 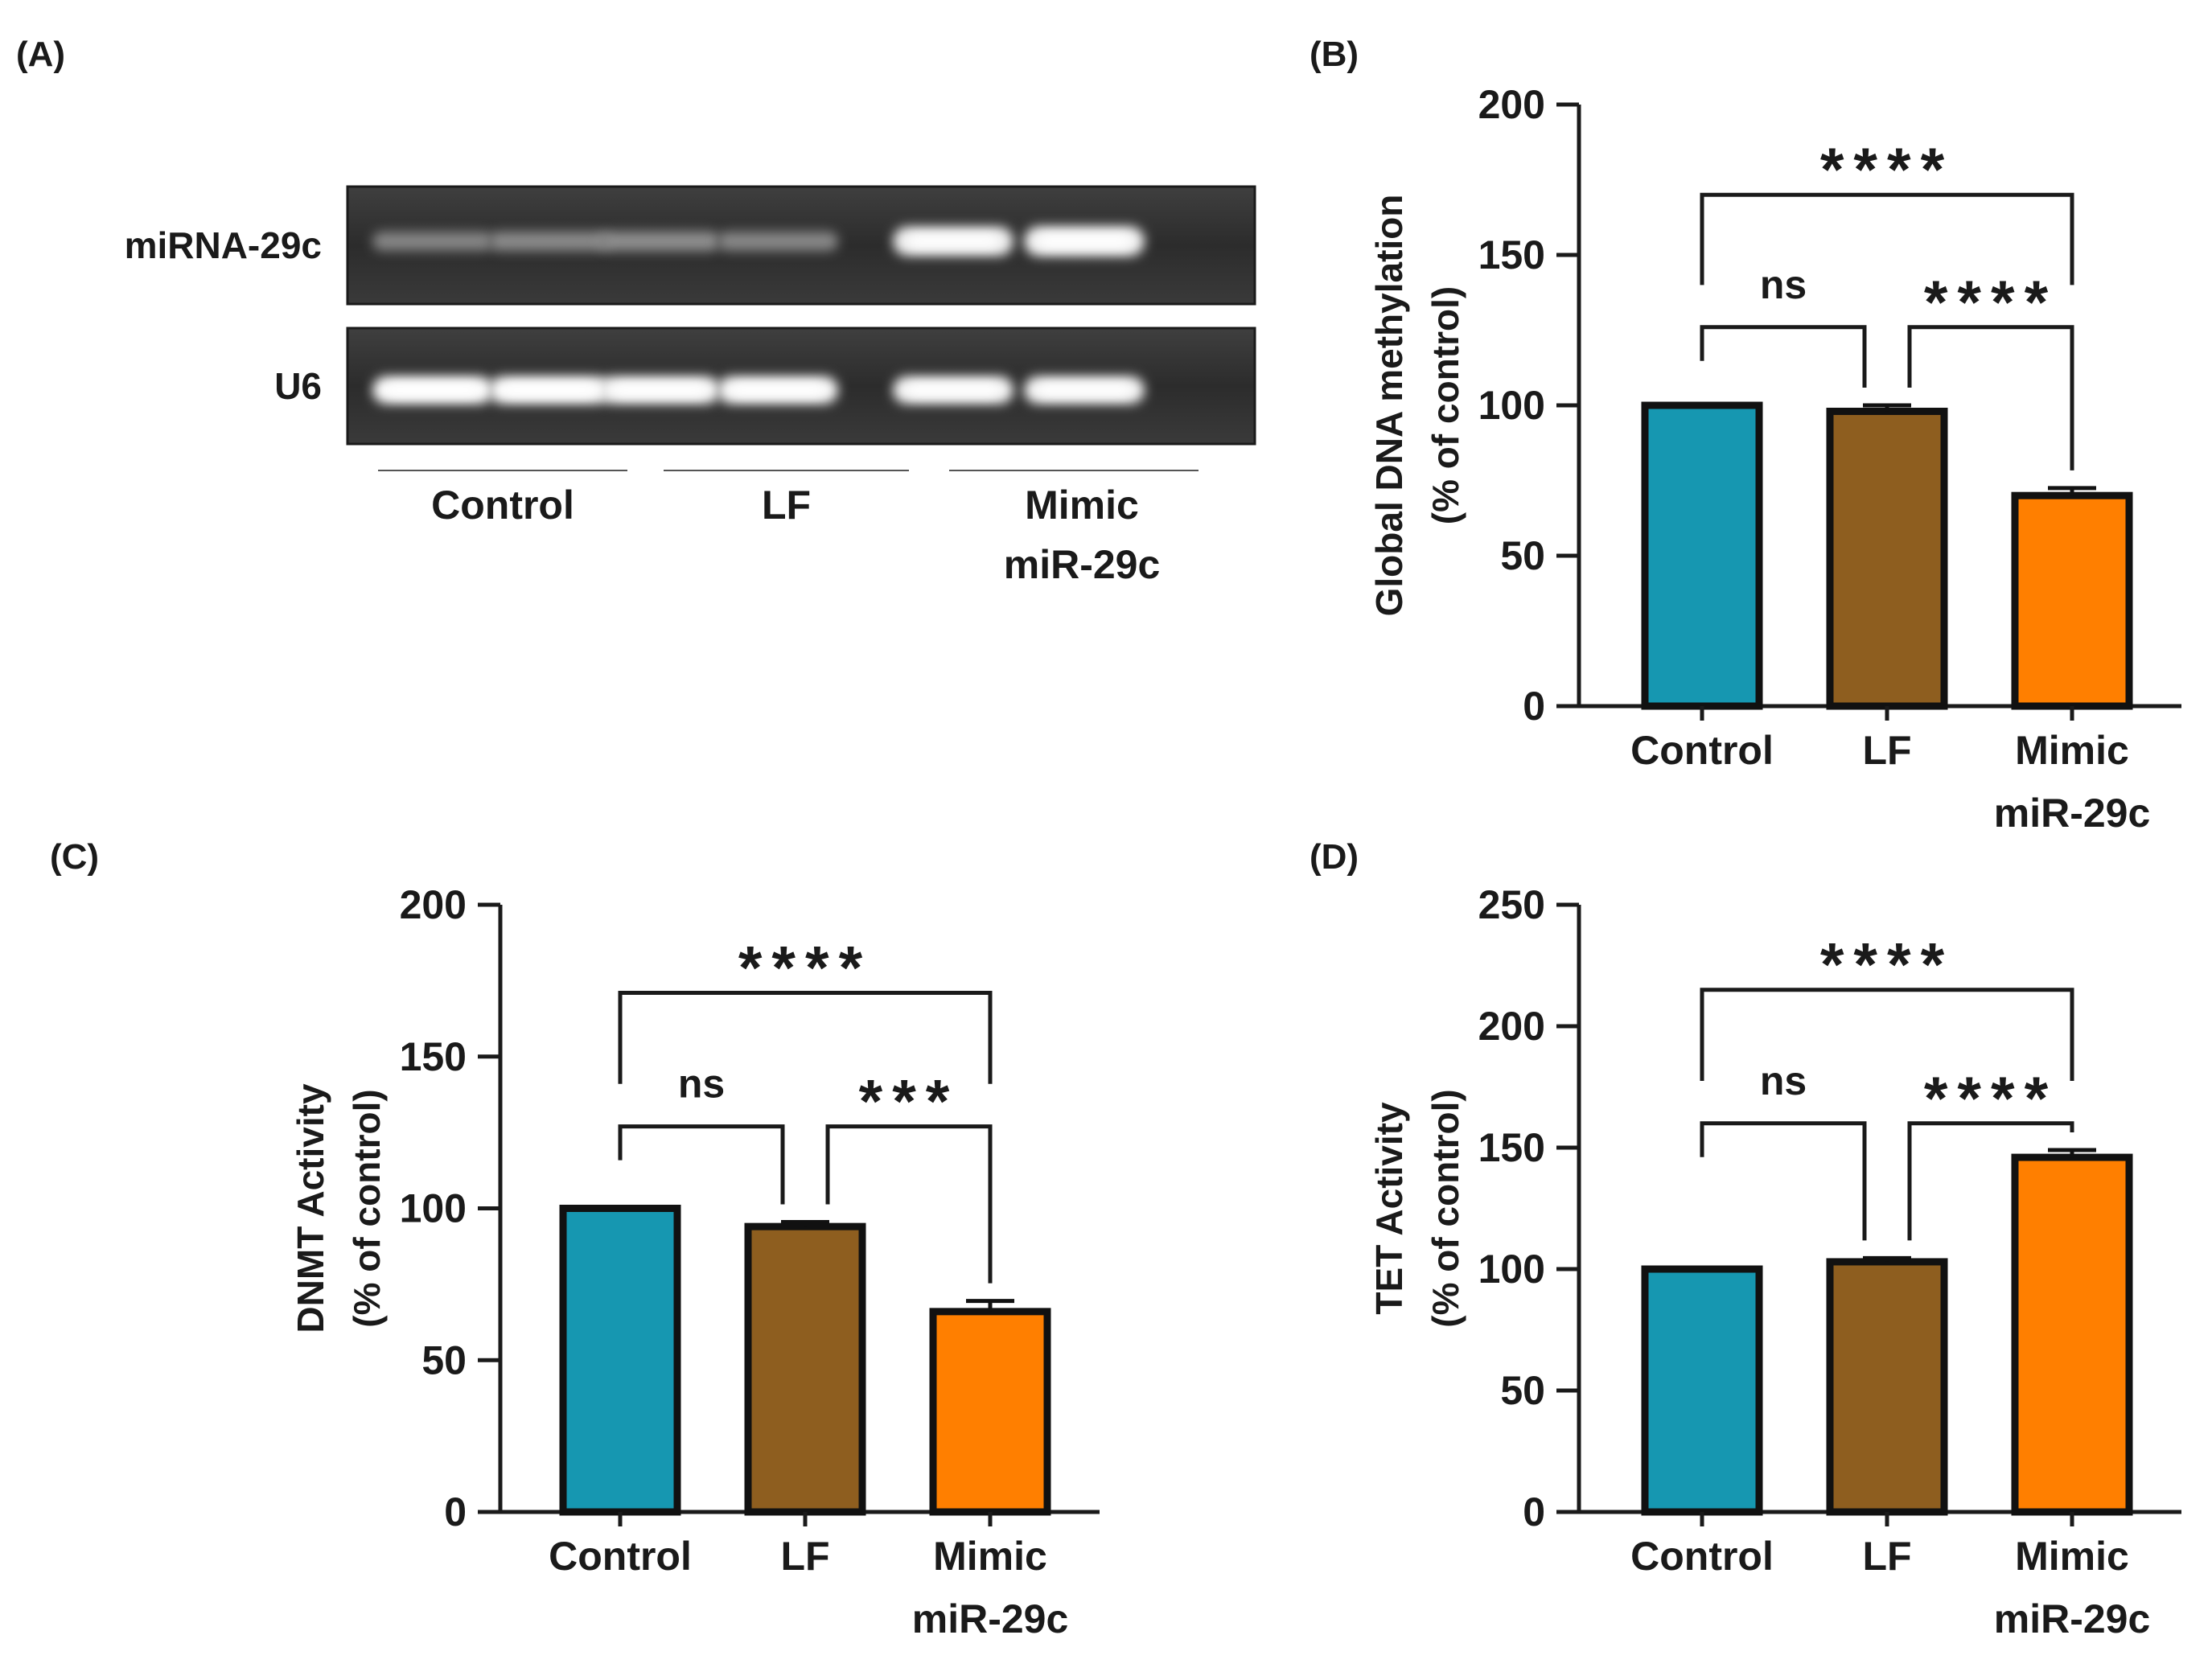 I want to click on gel-row-label: U6, so click(x=298, y=386).